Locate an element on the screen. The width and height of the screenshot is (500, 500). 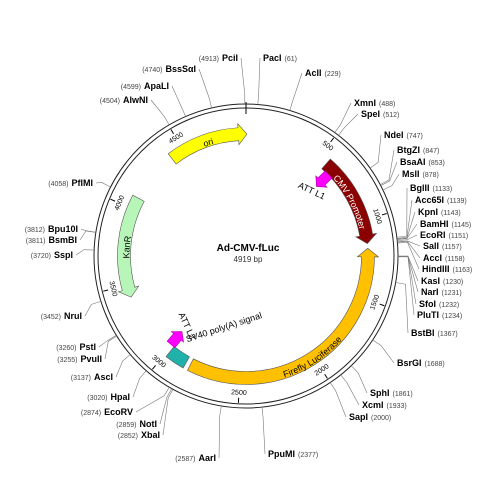
site-hpai: HpaI(3020) is located at coordinates (108, 397).